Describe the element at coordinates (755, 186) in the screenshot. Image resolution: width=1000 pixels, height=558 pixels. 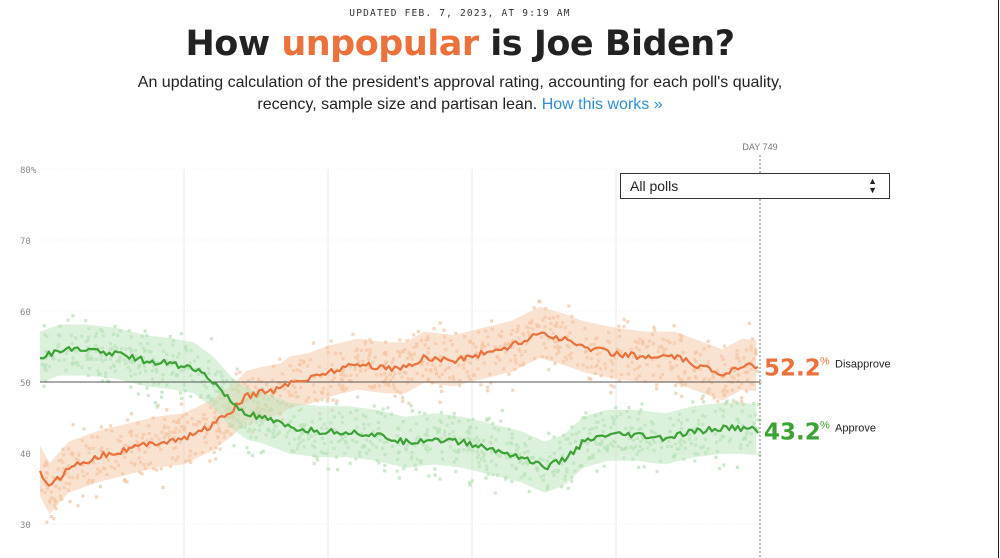
I see `poll-filter-select: All polls ▲ ▼` at that location.